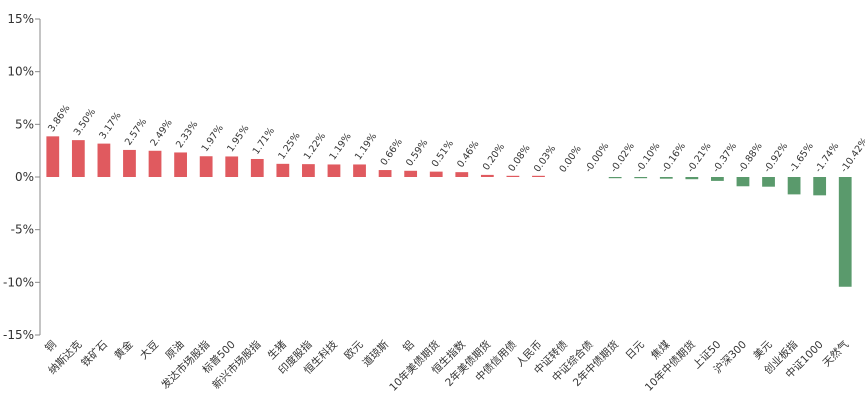  What do you see at coordinates (827, 158) in the screenshot?
I see `data-label: -1.74%` at bounding box center [827, 158].